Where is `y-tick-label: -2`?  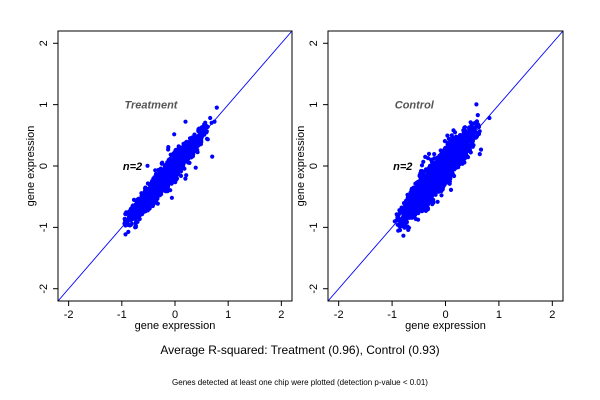
y-tick-label: -2 is located at coordinates (44, 289).